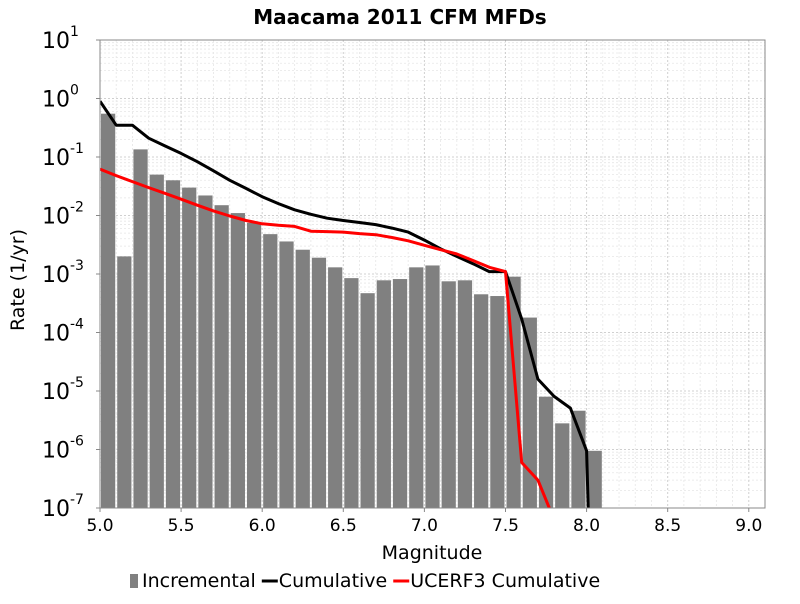 The width and height of the screenshot is (800, 604). I want to click on legend: Incremental Cumulative UCERF3 Cumulative, so click(365, 581).